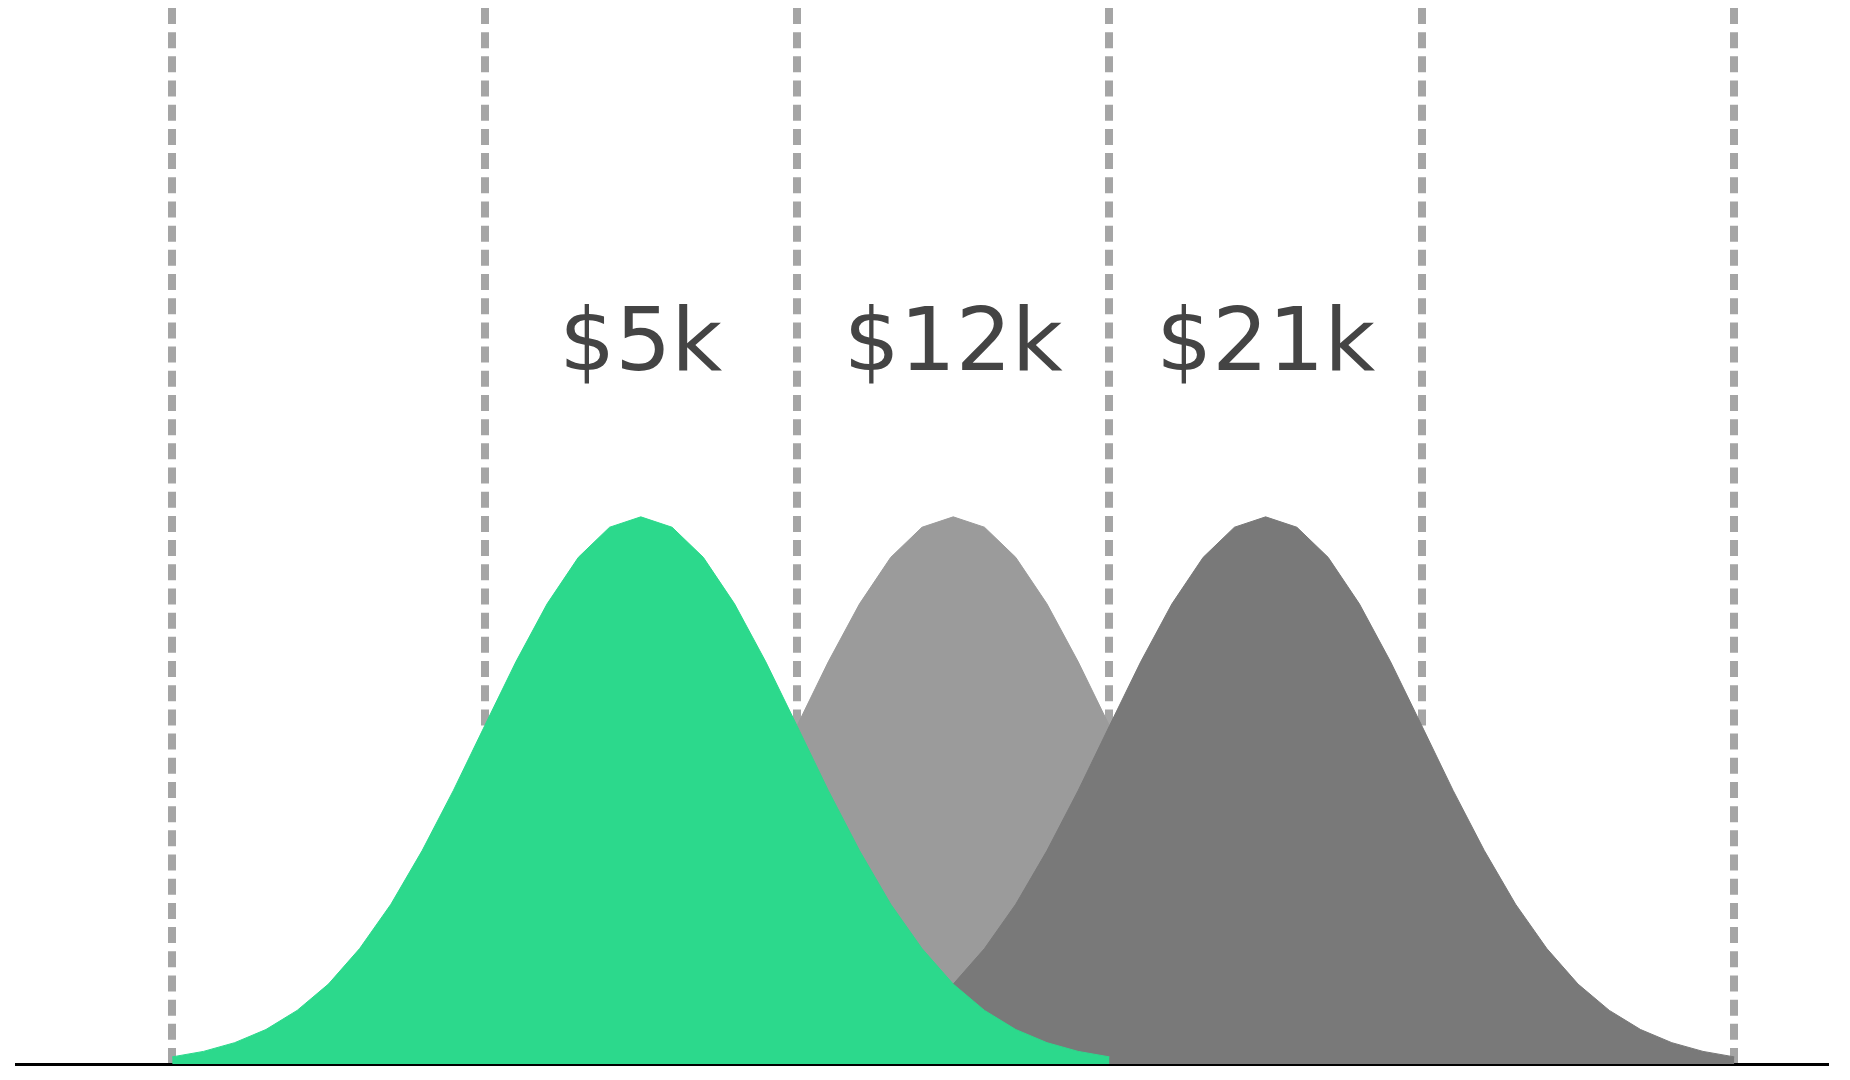  What do you see at coordinates (641, 339) in the screenshot?
I see `text: $5k` at bounding box center [641, 339].